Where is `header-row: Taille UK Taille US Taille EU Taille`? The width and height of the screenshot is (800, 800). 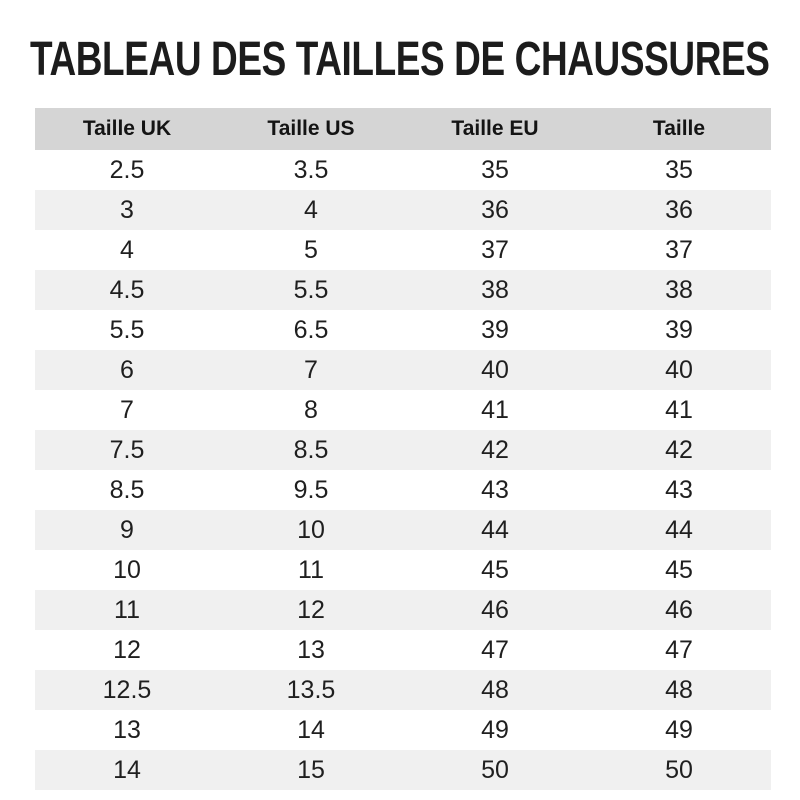 header-row: Taille UK Taille US Taille EU Taille is located at coordinates (403, 129).